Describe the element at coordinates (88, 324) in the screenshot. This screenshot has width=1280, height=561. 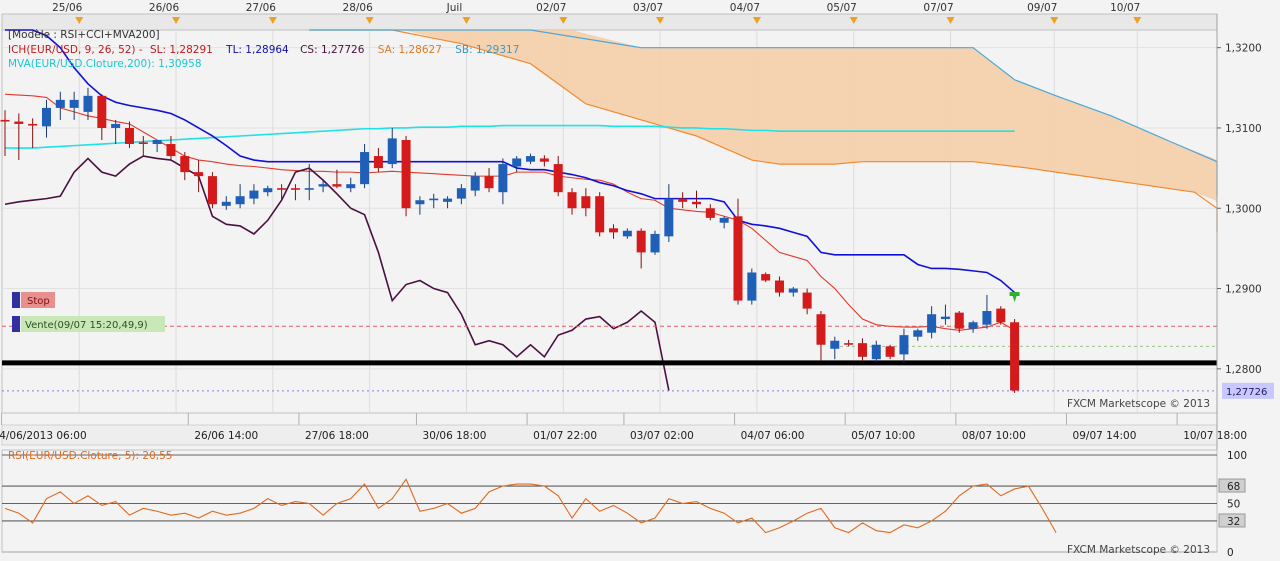
I see `sell-marker: Vente(09/07 15:20,49,9)` at that location.